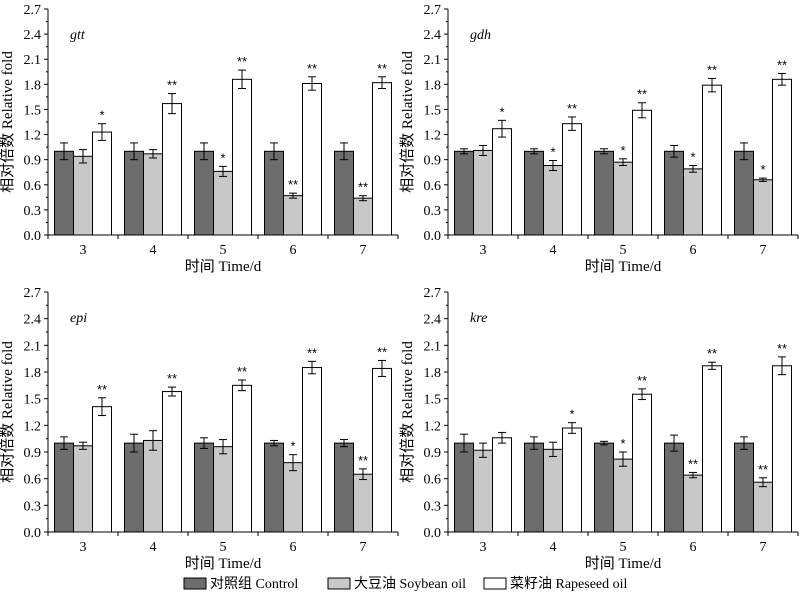  What do you see at coordinates (312, 450) in the screenshot?
I see `bar-epi-s2-c6` at bounding box center [312, 450].